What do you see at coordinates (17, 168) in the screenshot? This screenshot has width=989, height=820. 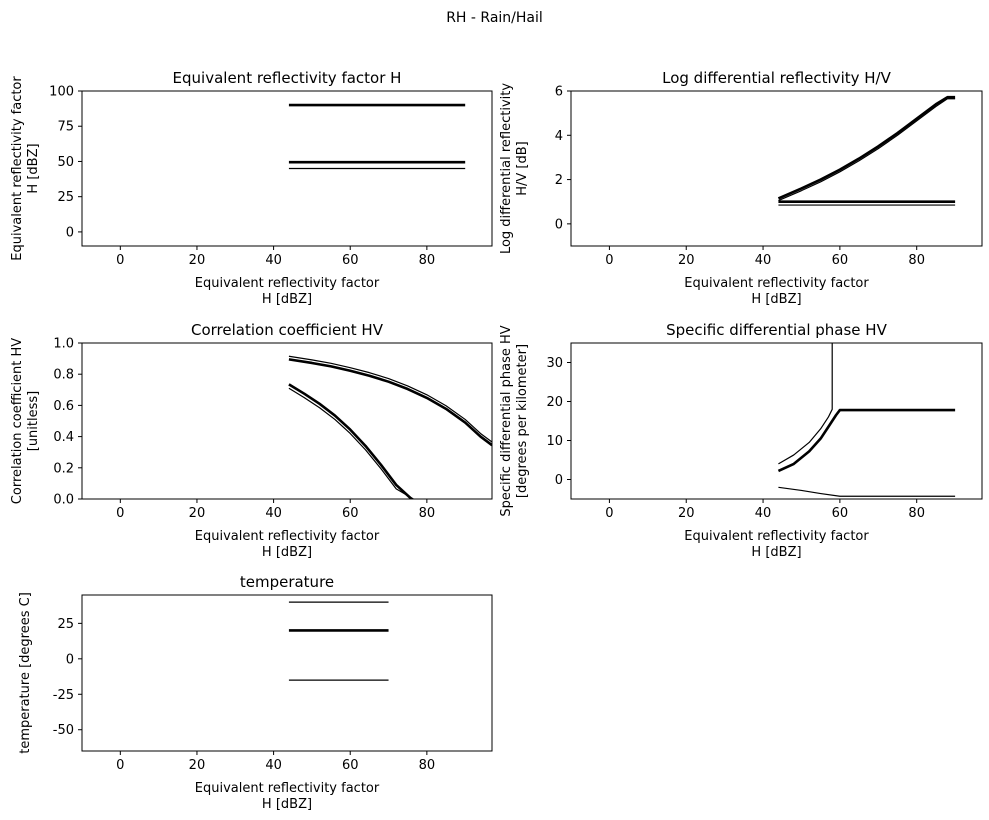 I see `y-axis-label: Equivalent reflectivity factor` at bounding box center [17, 168].